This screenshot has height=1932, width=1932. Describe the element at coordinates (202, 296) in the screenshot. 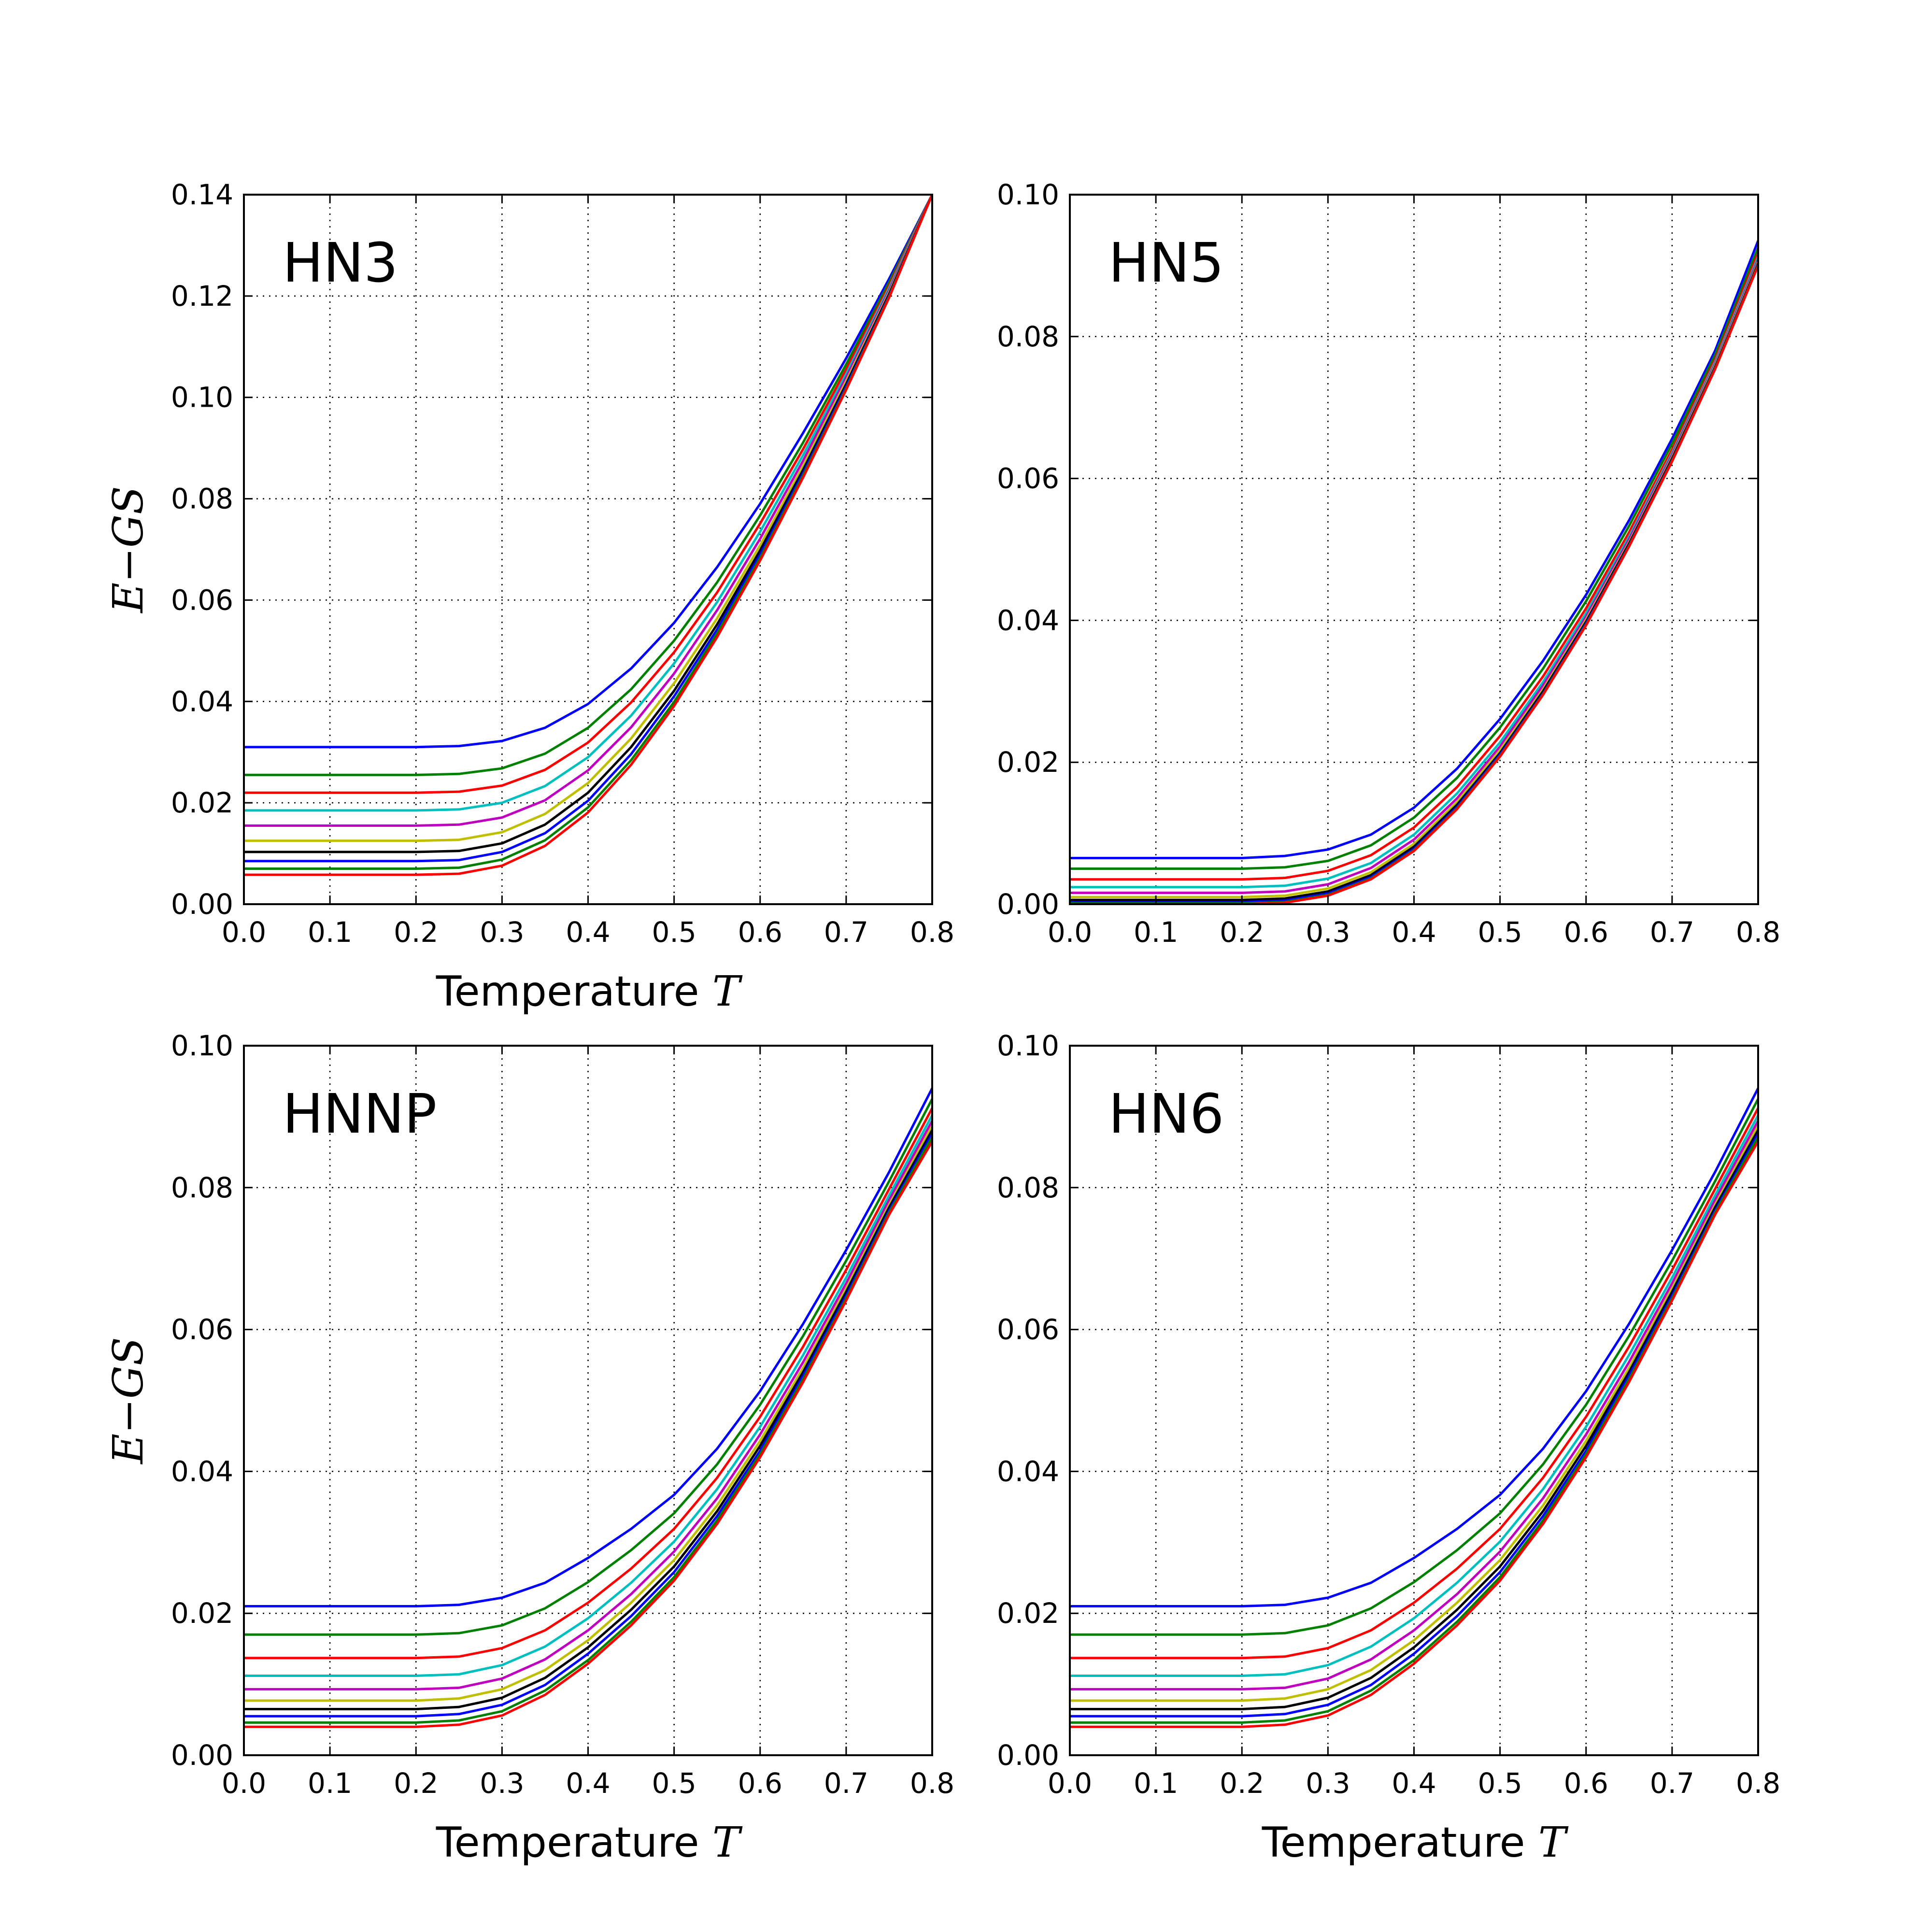

I see `y-tick-label: 0.12` at that location.